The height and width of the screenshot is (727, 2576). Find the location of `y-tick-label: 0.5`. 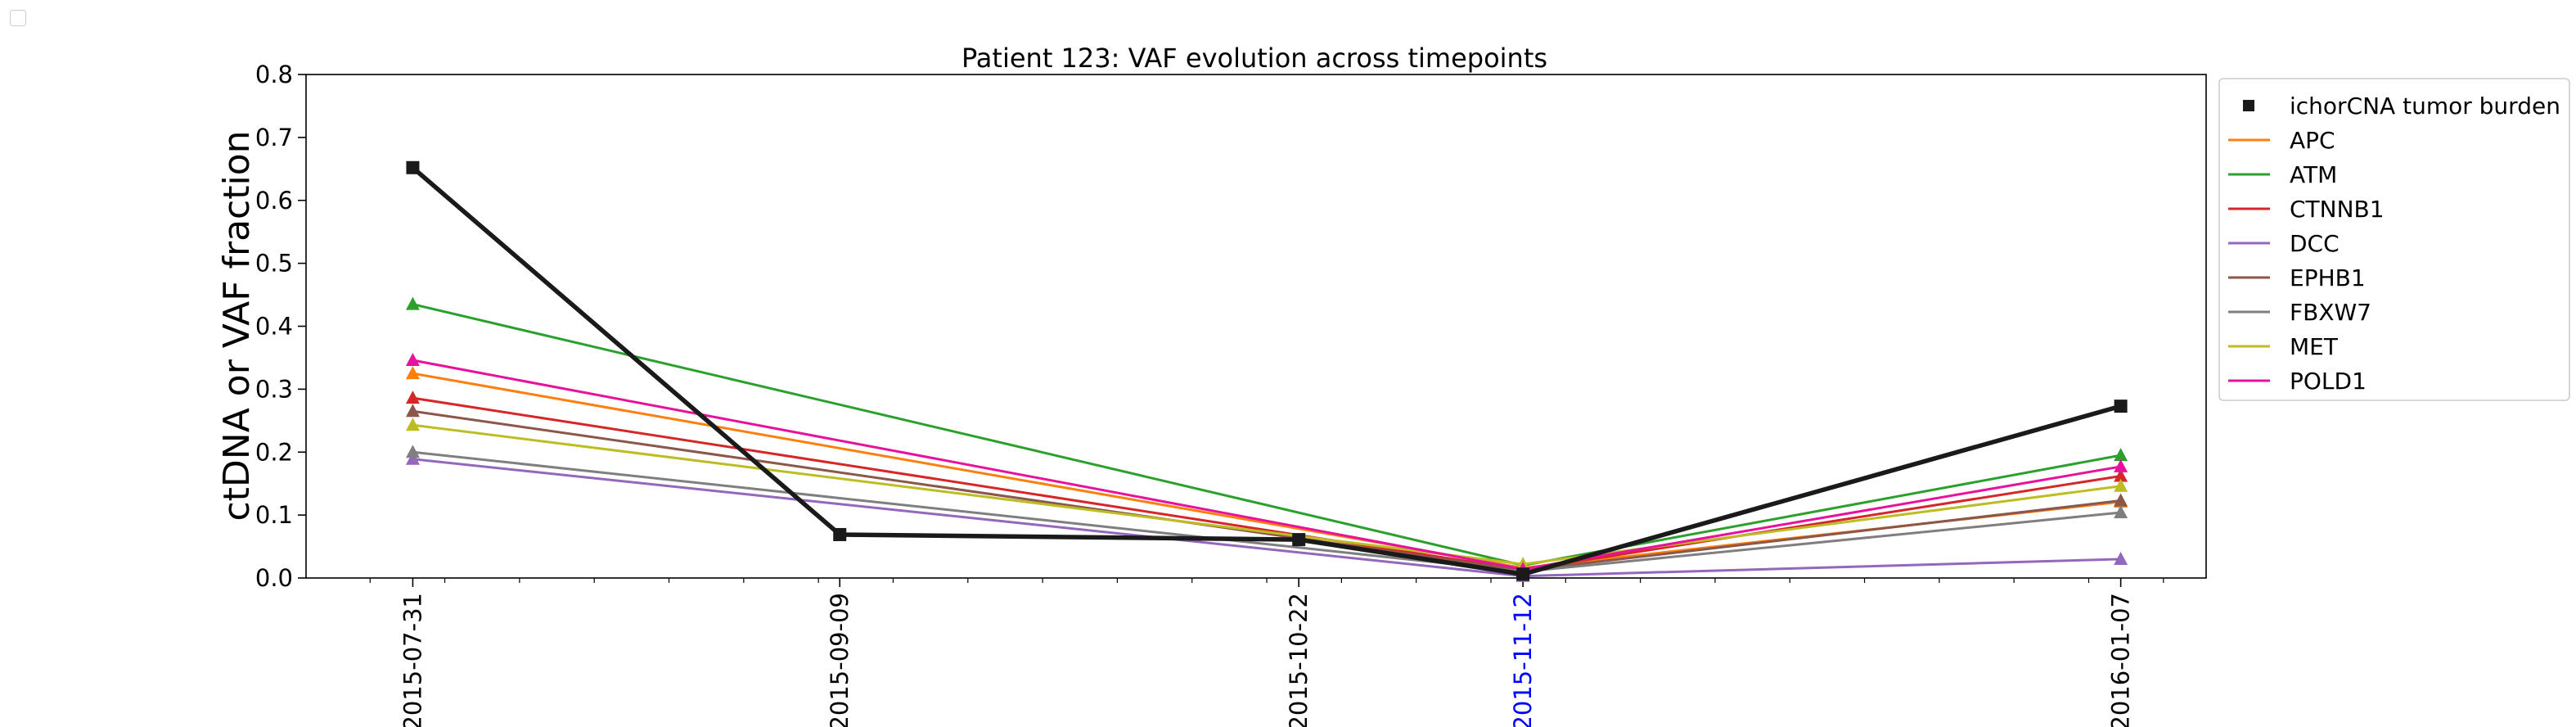

y-tick-label: 0.5 is located at coordinates (274, 264).